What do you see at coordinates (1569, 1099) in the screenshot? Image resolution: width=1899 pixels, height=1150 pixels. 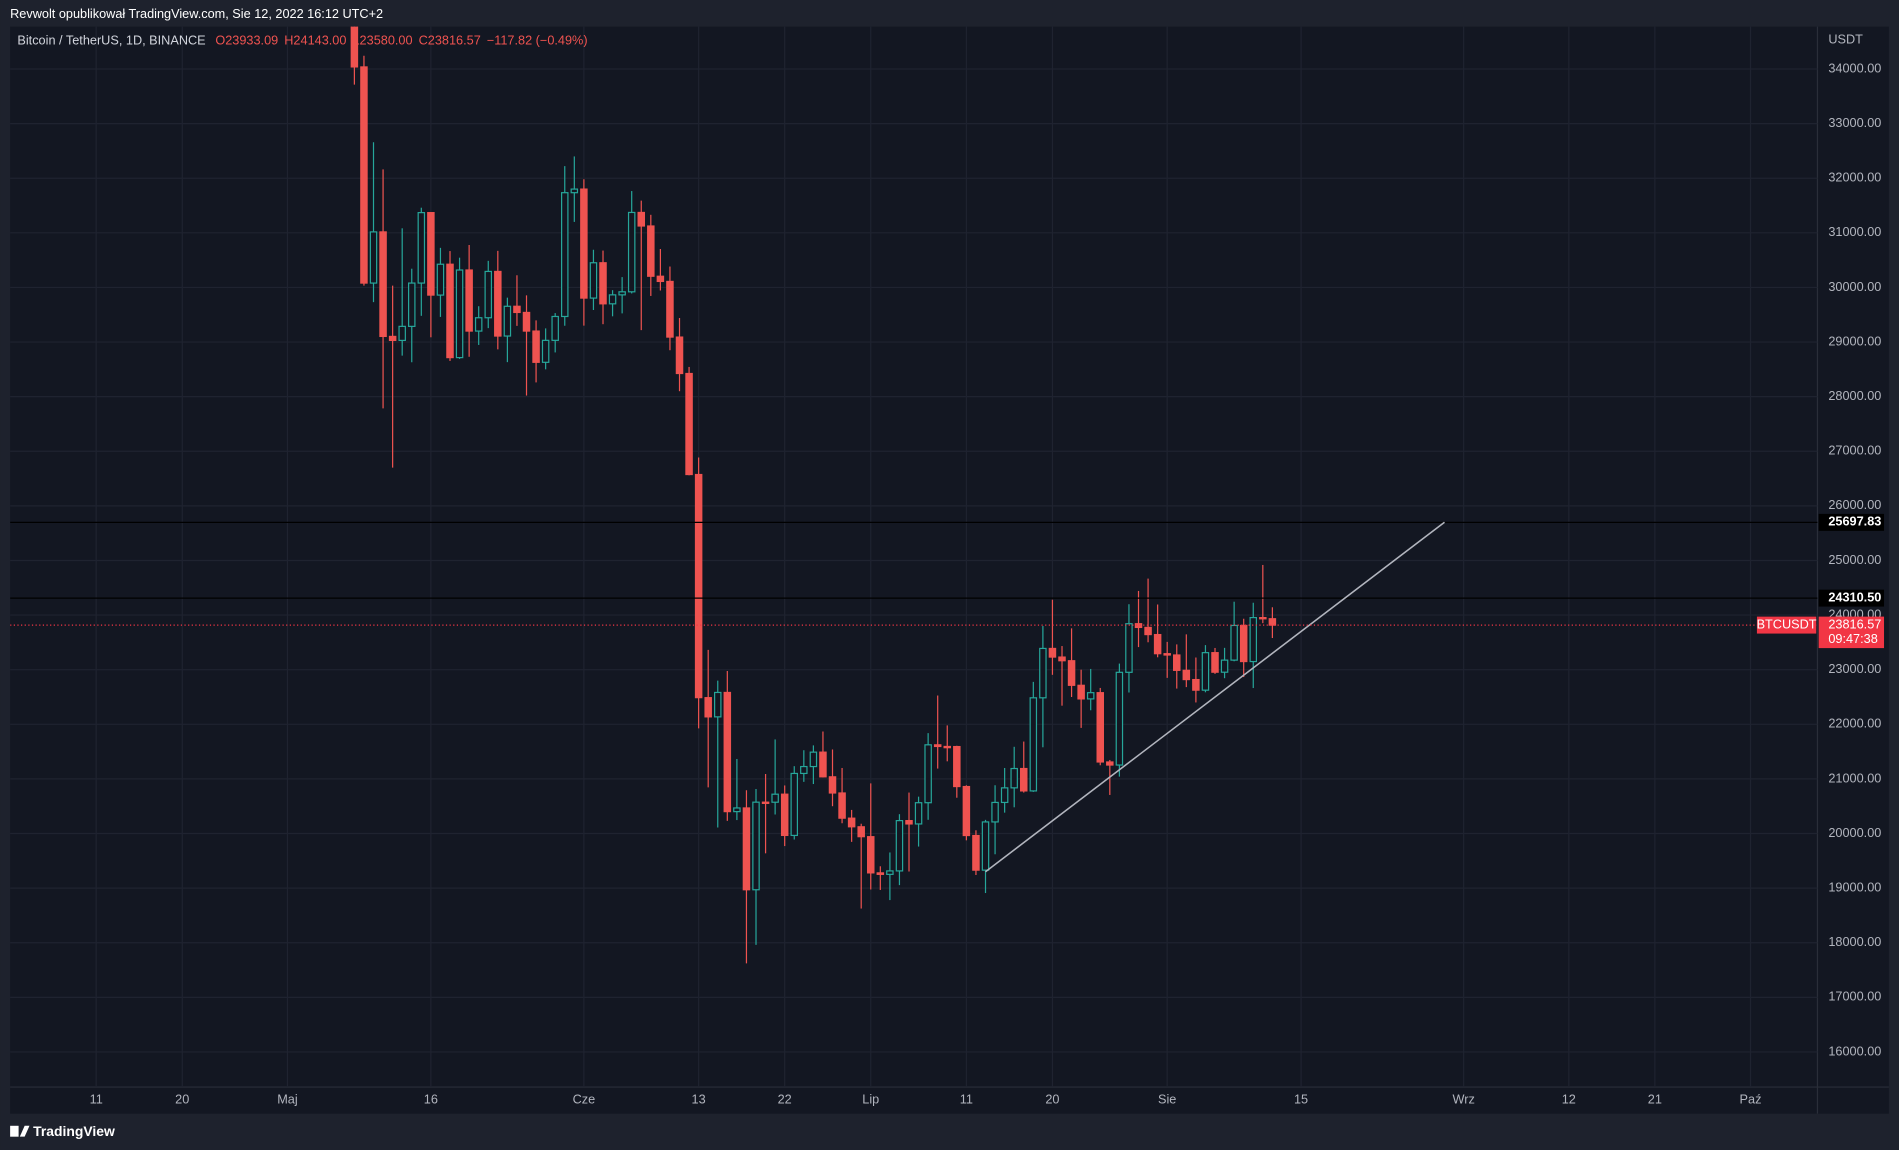 I see `x-tick-label: 12` at bounding box center [1569, 1099].